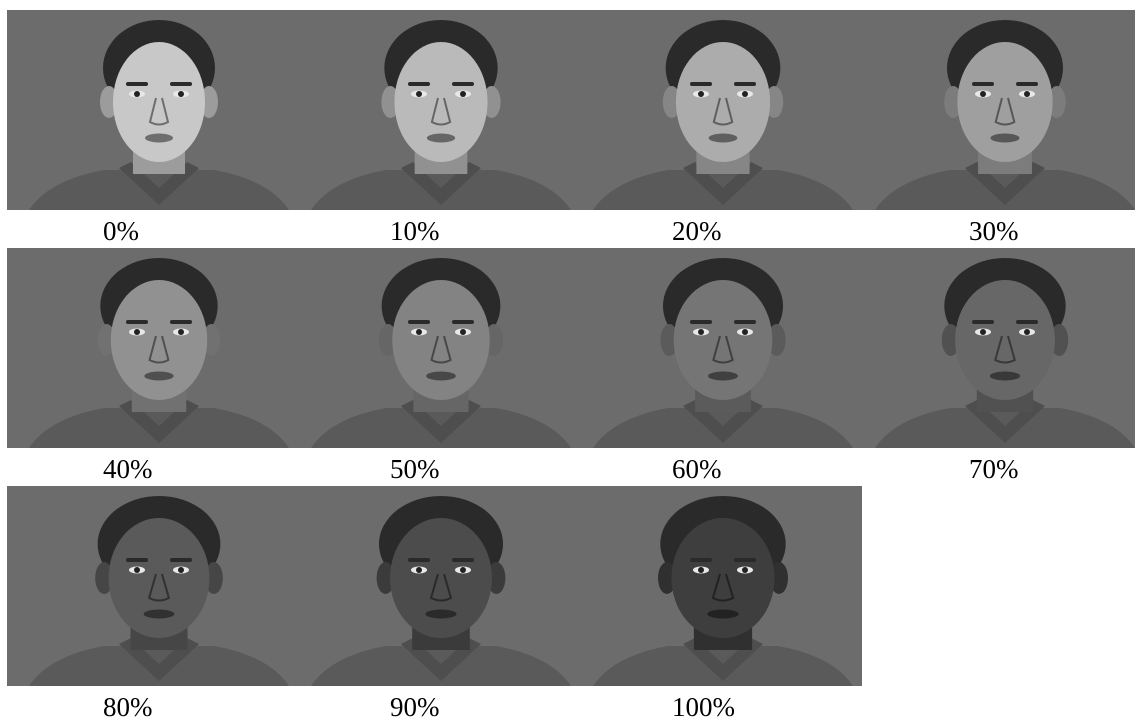 This screenshot has width=1138, height=726. What do you see at coordinates (128, 469) in the screenshot?
I see `morph-percent-label: 40%` at bounding box center [128, 469].